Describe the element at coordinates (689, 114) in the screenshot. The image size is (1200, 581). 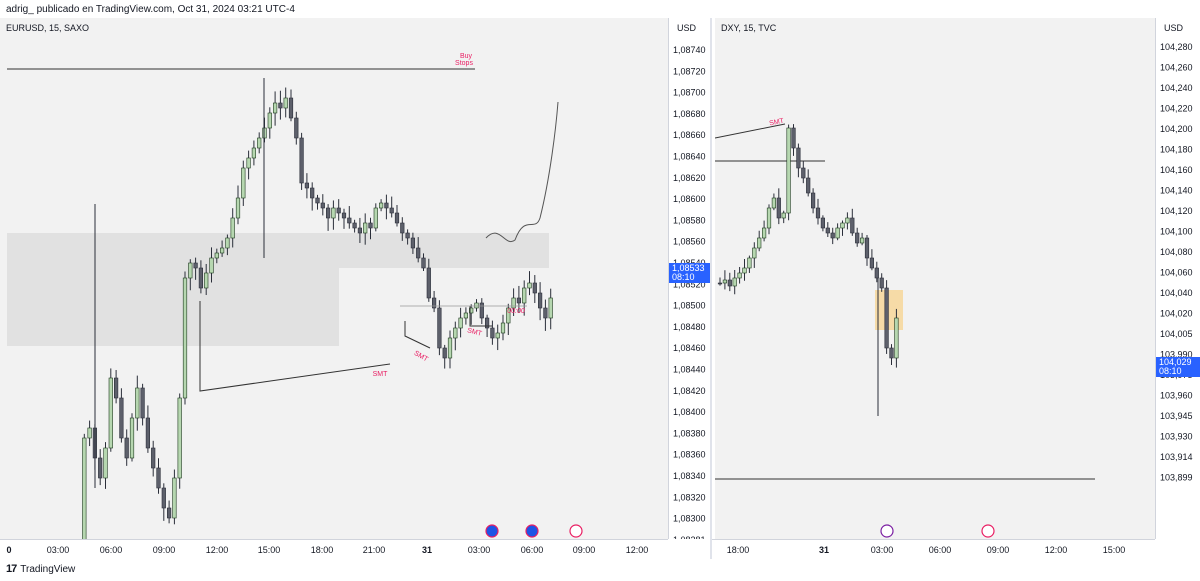
I see `eurusd-price-tick: 1,08680` at that location.